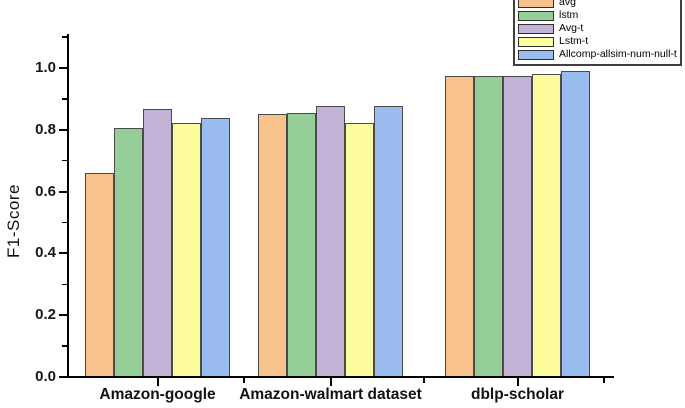 This screenshot has height=408, width=685. What do you see at coordinates (45, 253) in the screenshot?
I see `y-tick-label: 0.4` at bounding box center [45, 253].